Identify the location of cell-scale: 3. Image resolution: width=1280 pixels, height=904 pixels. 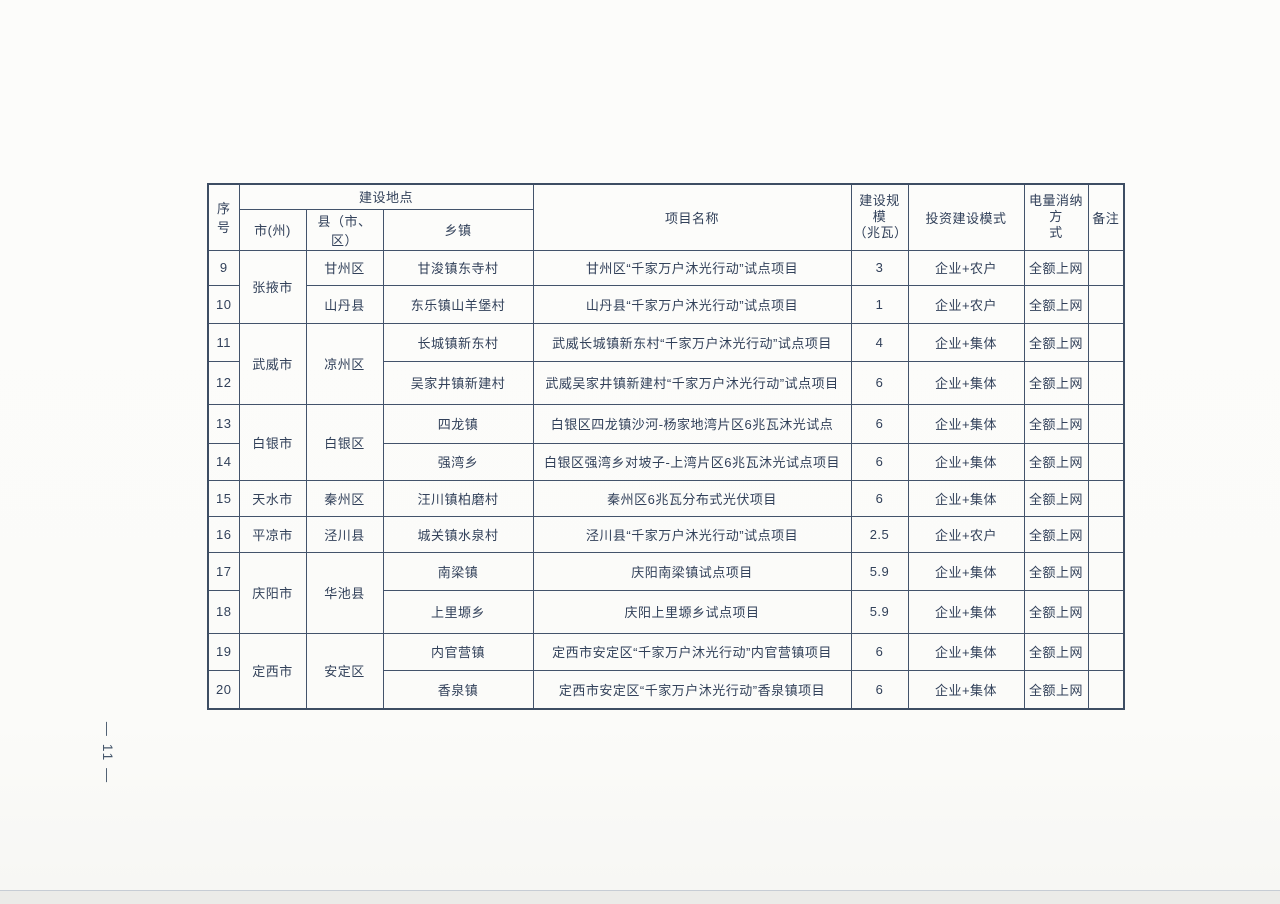
(879, 267).